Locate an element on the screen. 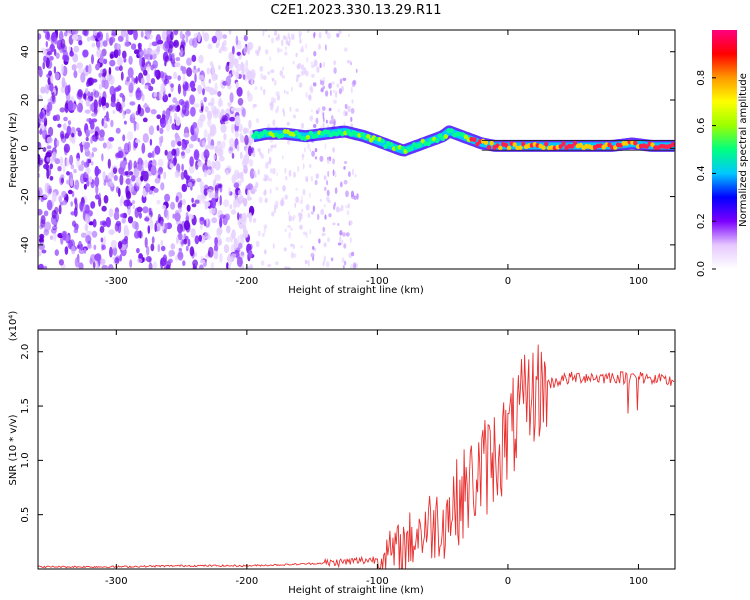  x-tick-label: -300 is located at coordinates (116, 281).